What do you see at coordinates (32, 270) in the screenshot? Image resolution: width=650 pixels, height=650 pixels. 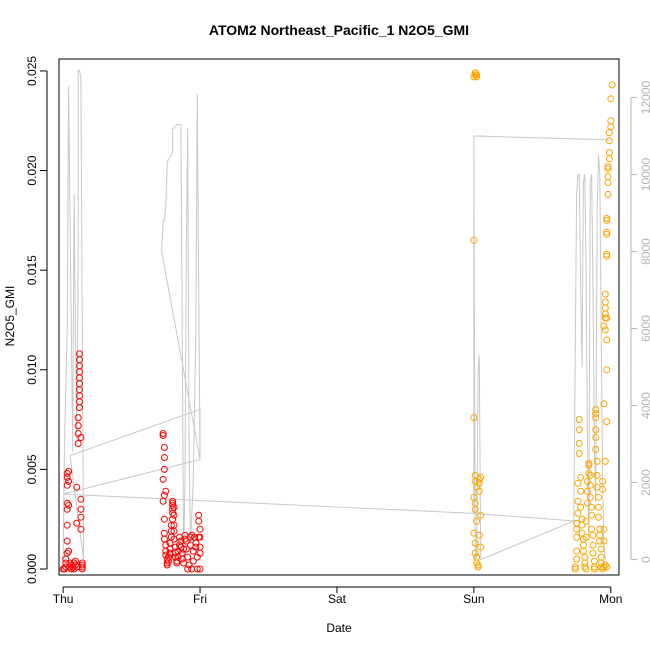 I see `y-tick-label-left: 0.015` at bounding box center [32, 270].